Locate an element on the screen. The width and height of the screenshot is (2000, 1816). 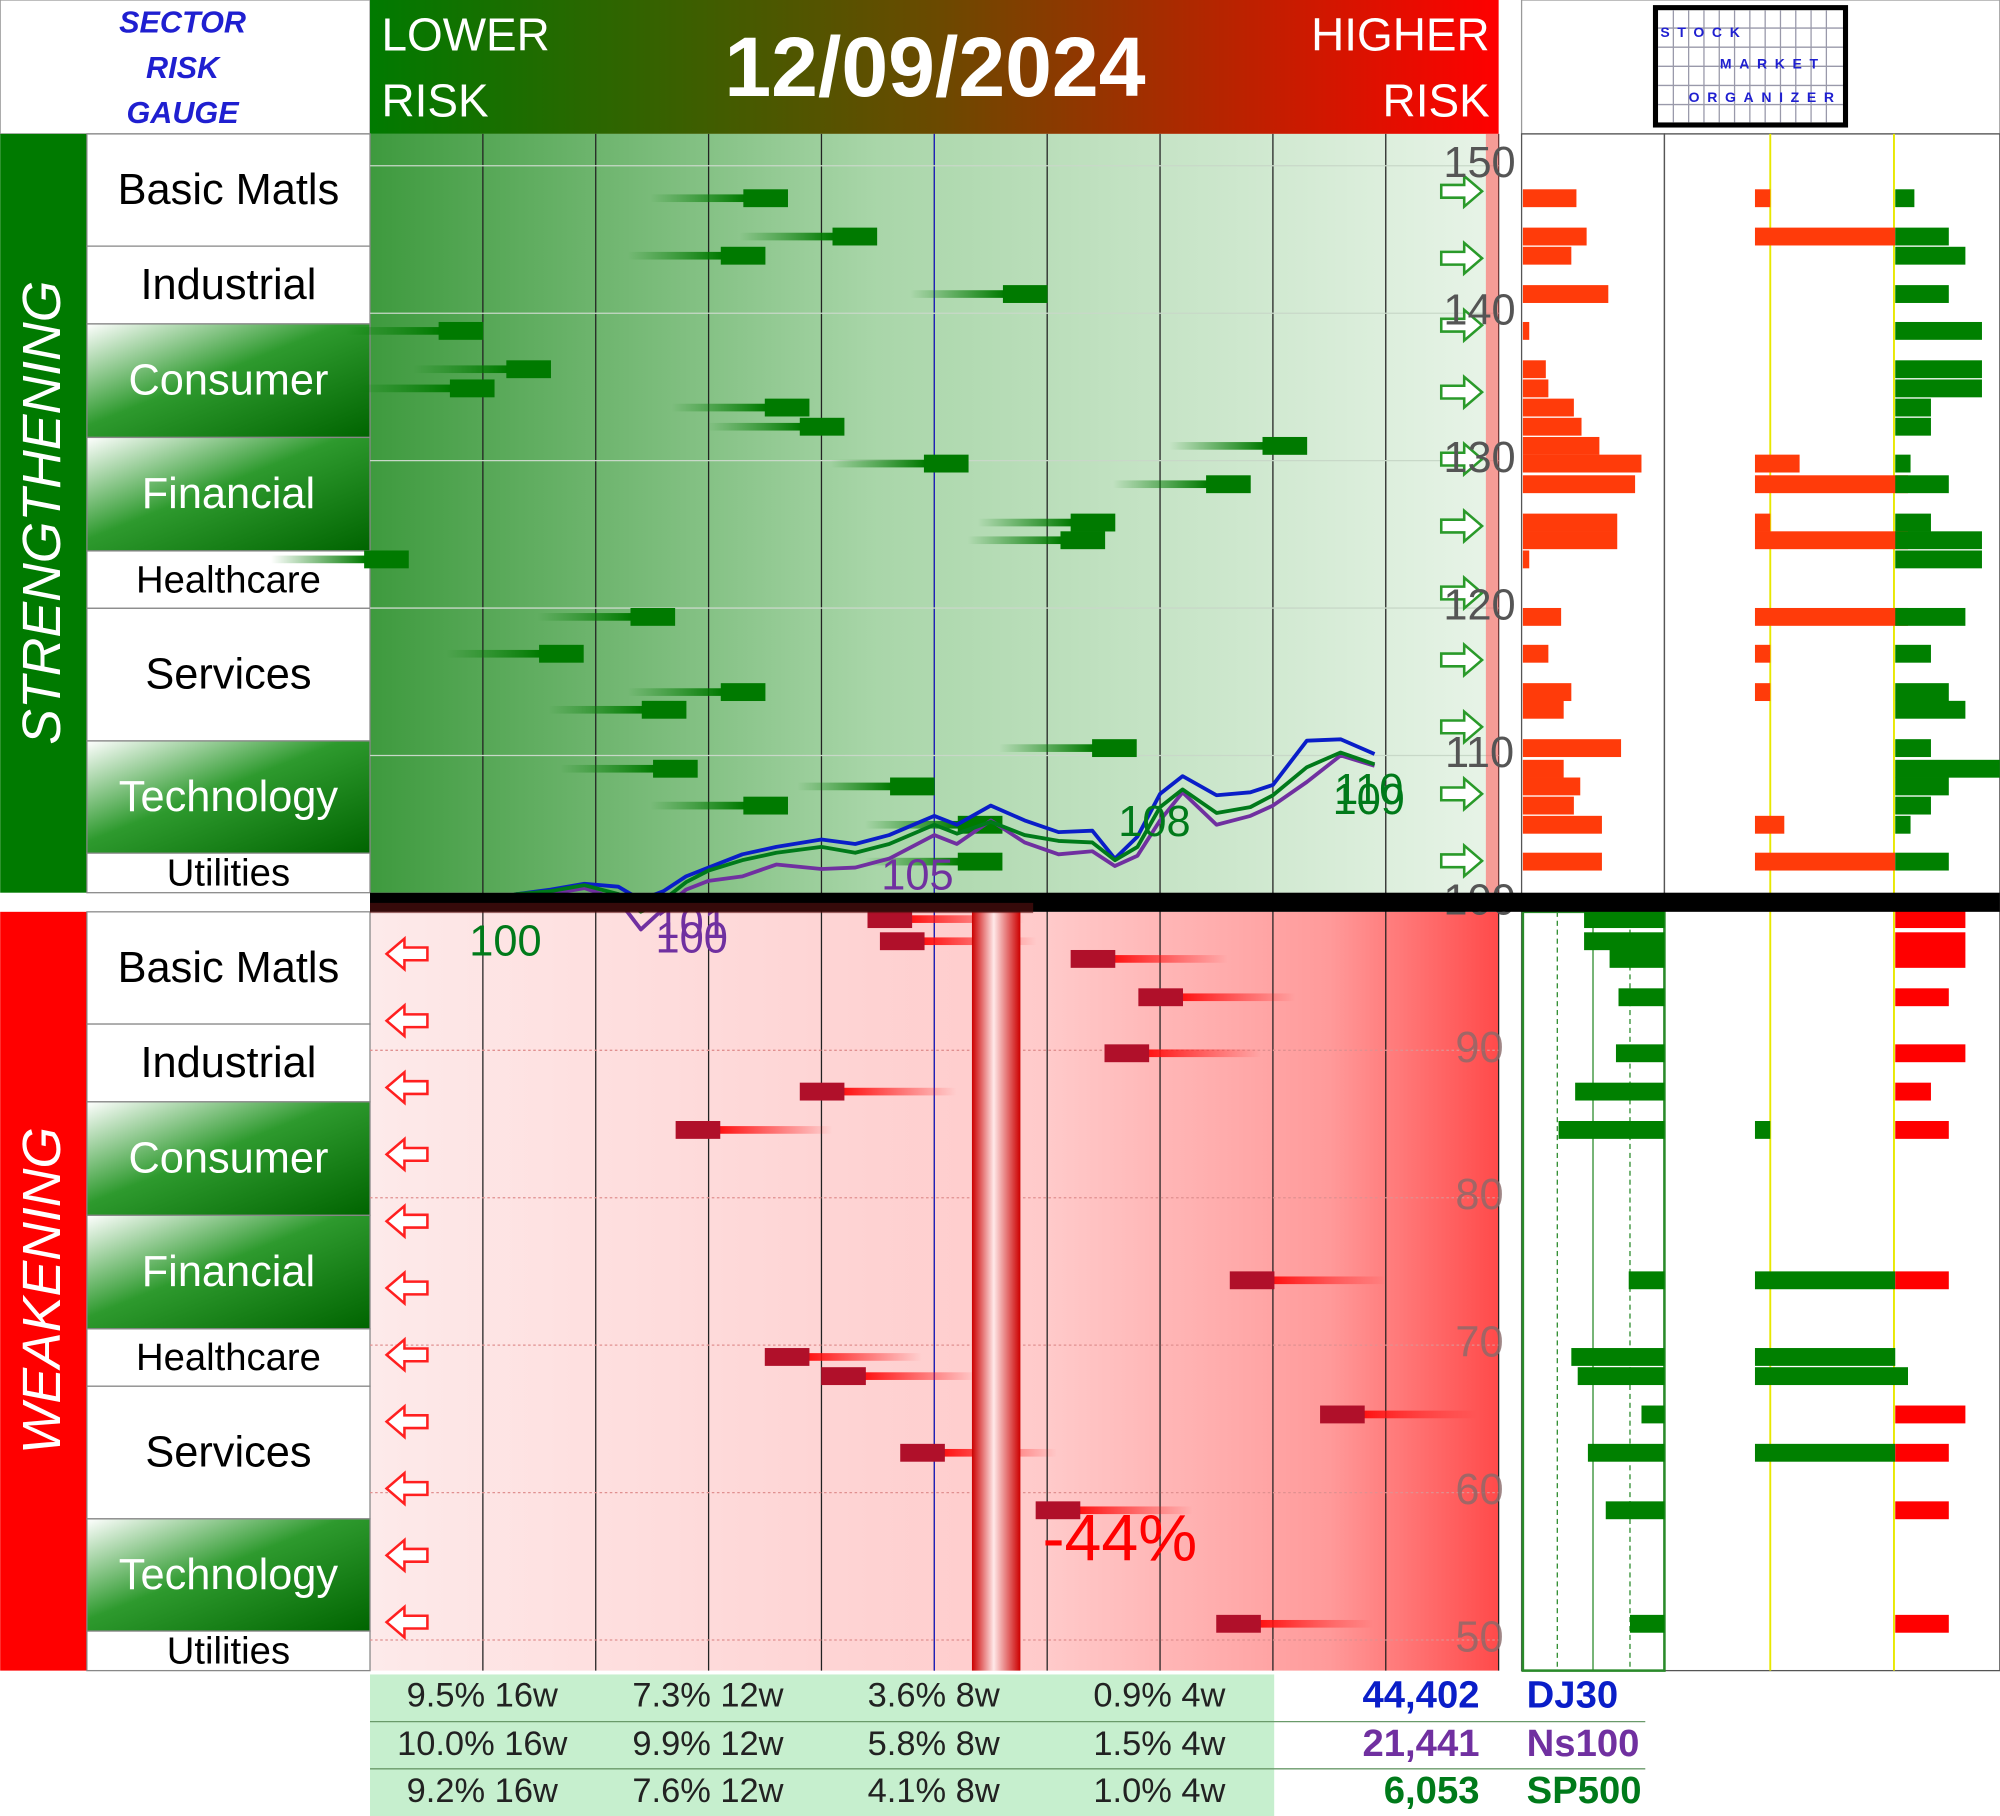
y-tick-label: 130 is located at coordinates (1479, 458).